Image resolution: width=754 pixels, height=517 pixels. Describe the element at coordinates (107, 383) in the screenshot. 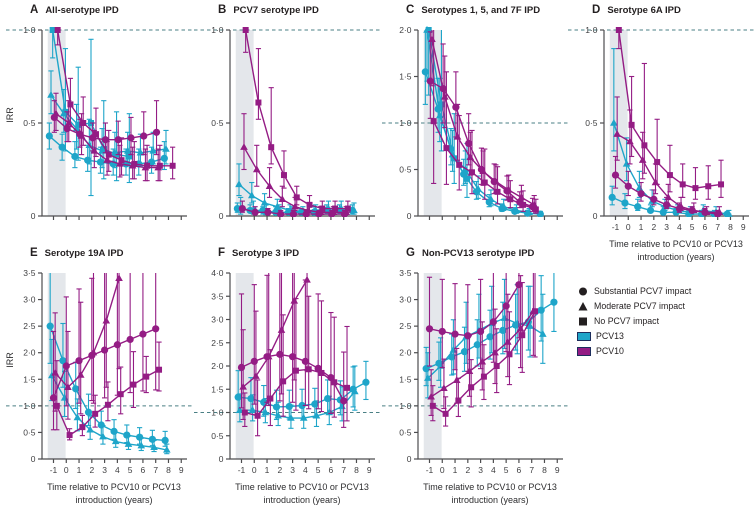

I see `trend-line` at that location.